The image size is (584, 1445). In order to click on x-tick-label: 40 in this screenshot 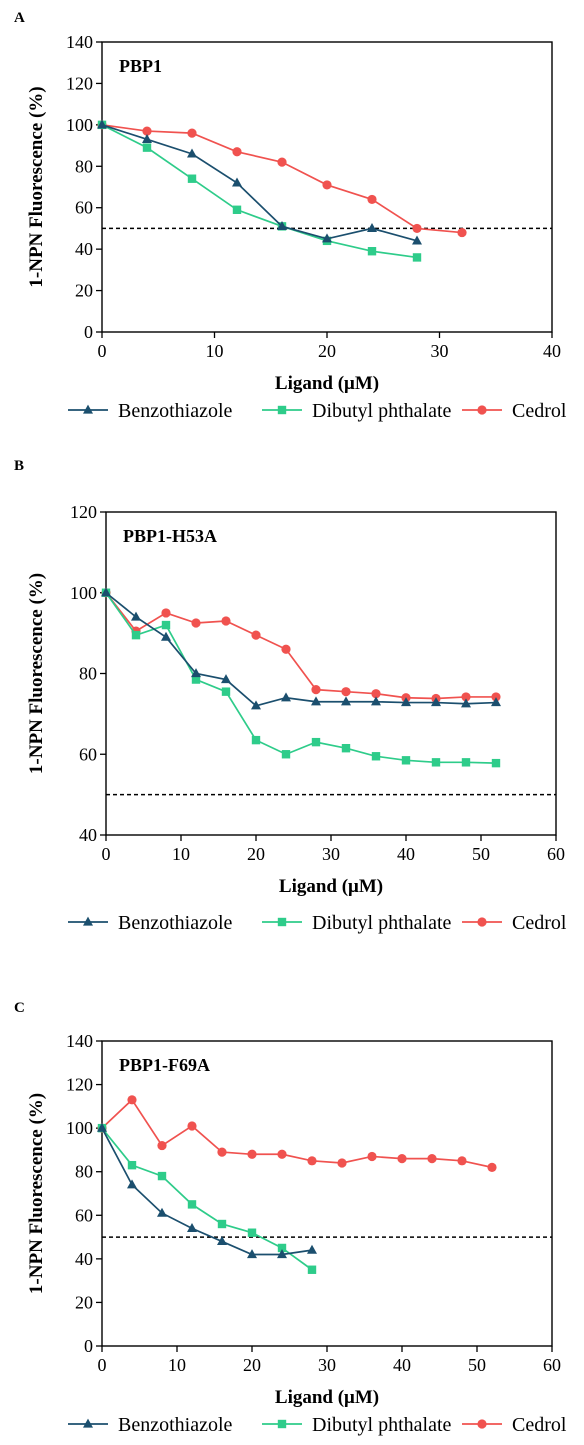, I will do `click(552, 351)`.